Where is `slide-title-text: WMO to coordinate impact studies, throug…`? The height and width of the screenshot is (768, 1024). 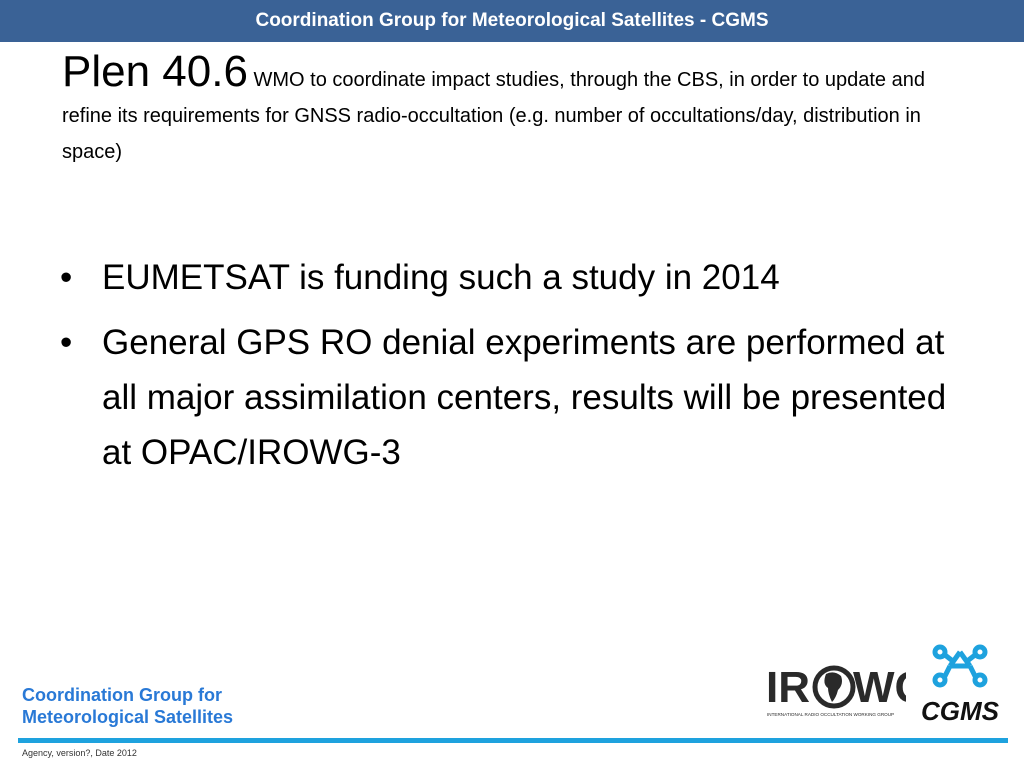 slide-title-text: WMO to coordinate impact studies, throug… is located at coordinates (493, 116).